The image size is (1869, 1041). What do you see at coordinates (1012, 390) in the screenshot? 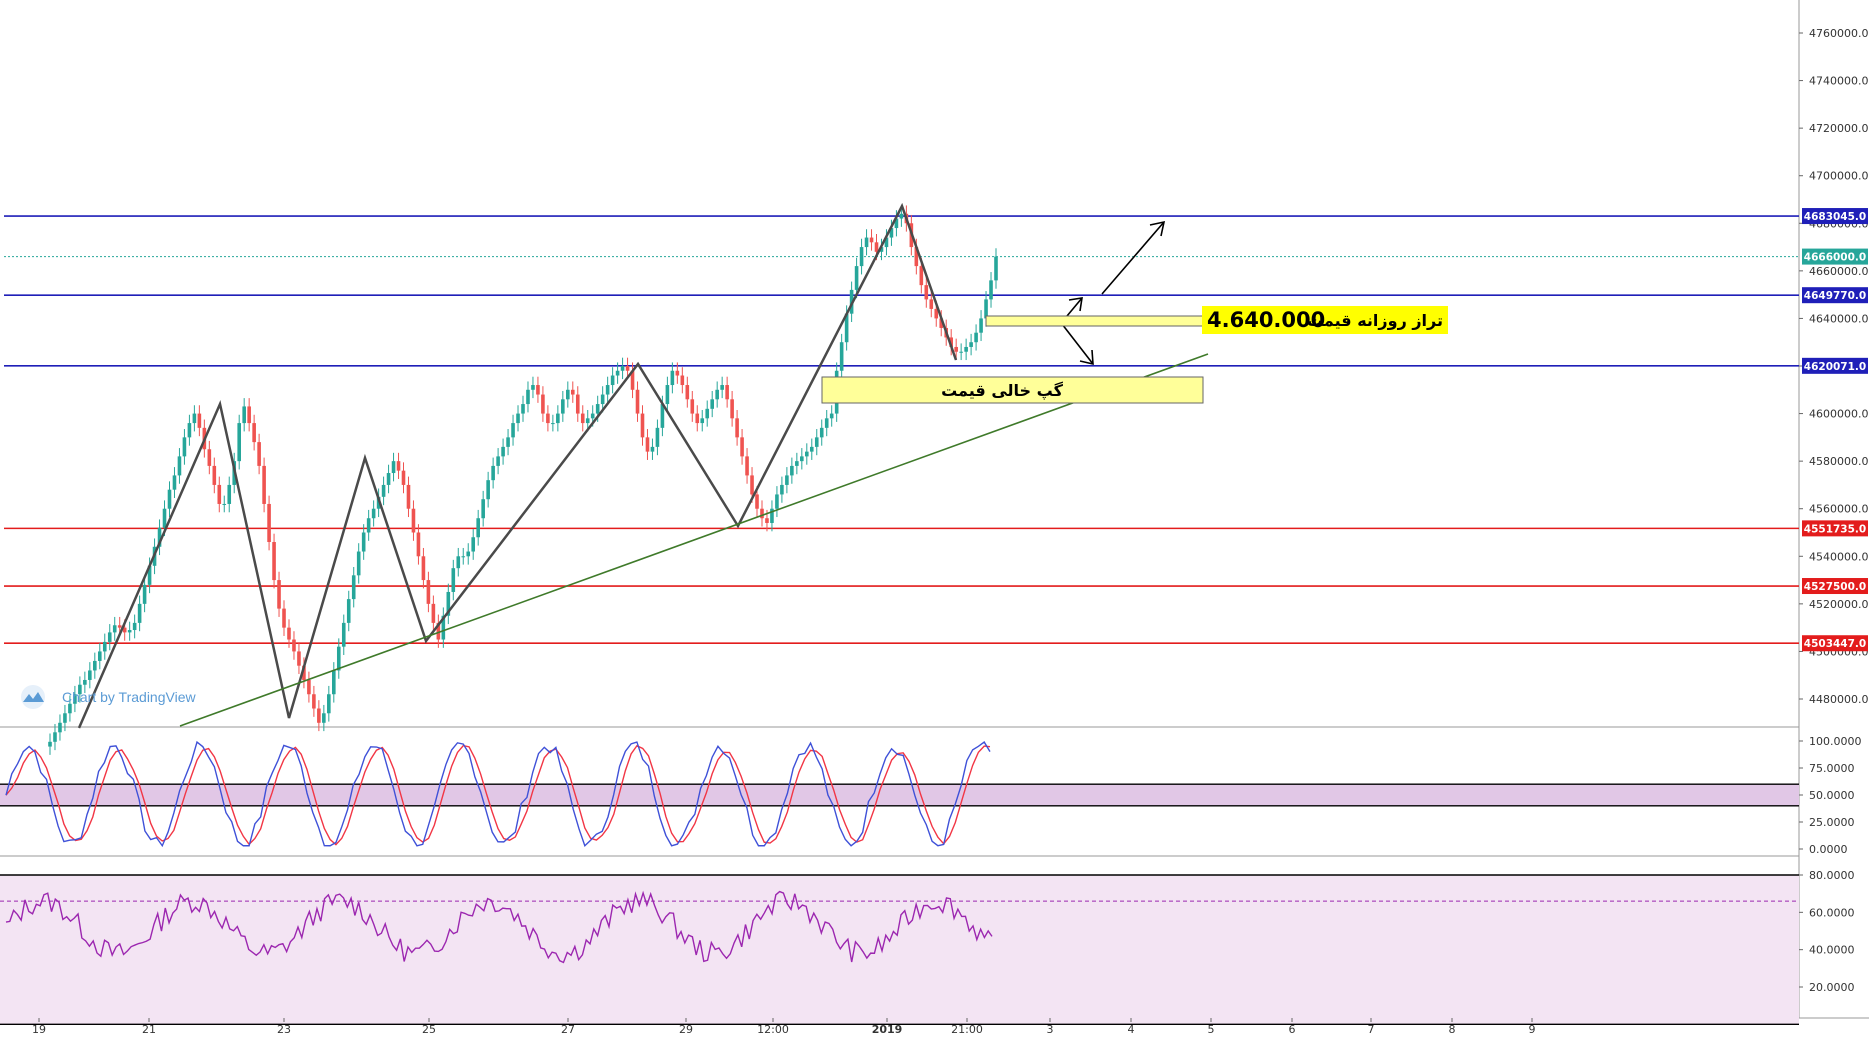
I see `price-gap-box` at bounding box center [1012, 390].